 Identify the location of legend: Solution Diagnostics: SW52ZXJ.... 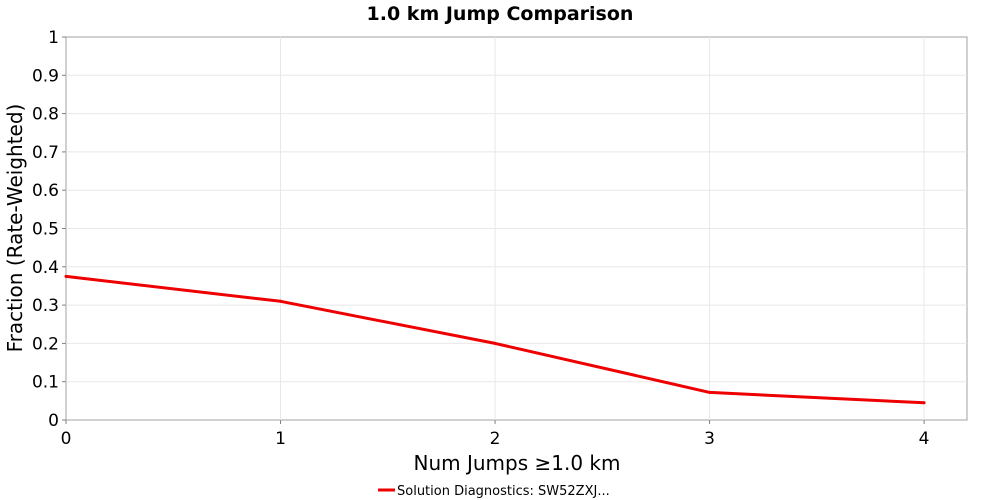
(494, 491).